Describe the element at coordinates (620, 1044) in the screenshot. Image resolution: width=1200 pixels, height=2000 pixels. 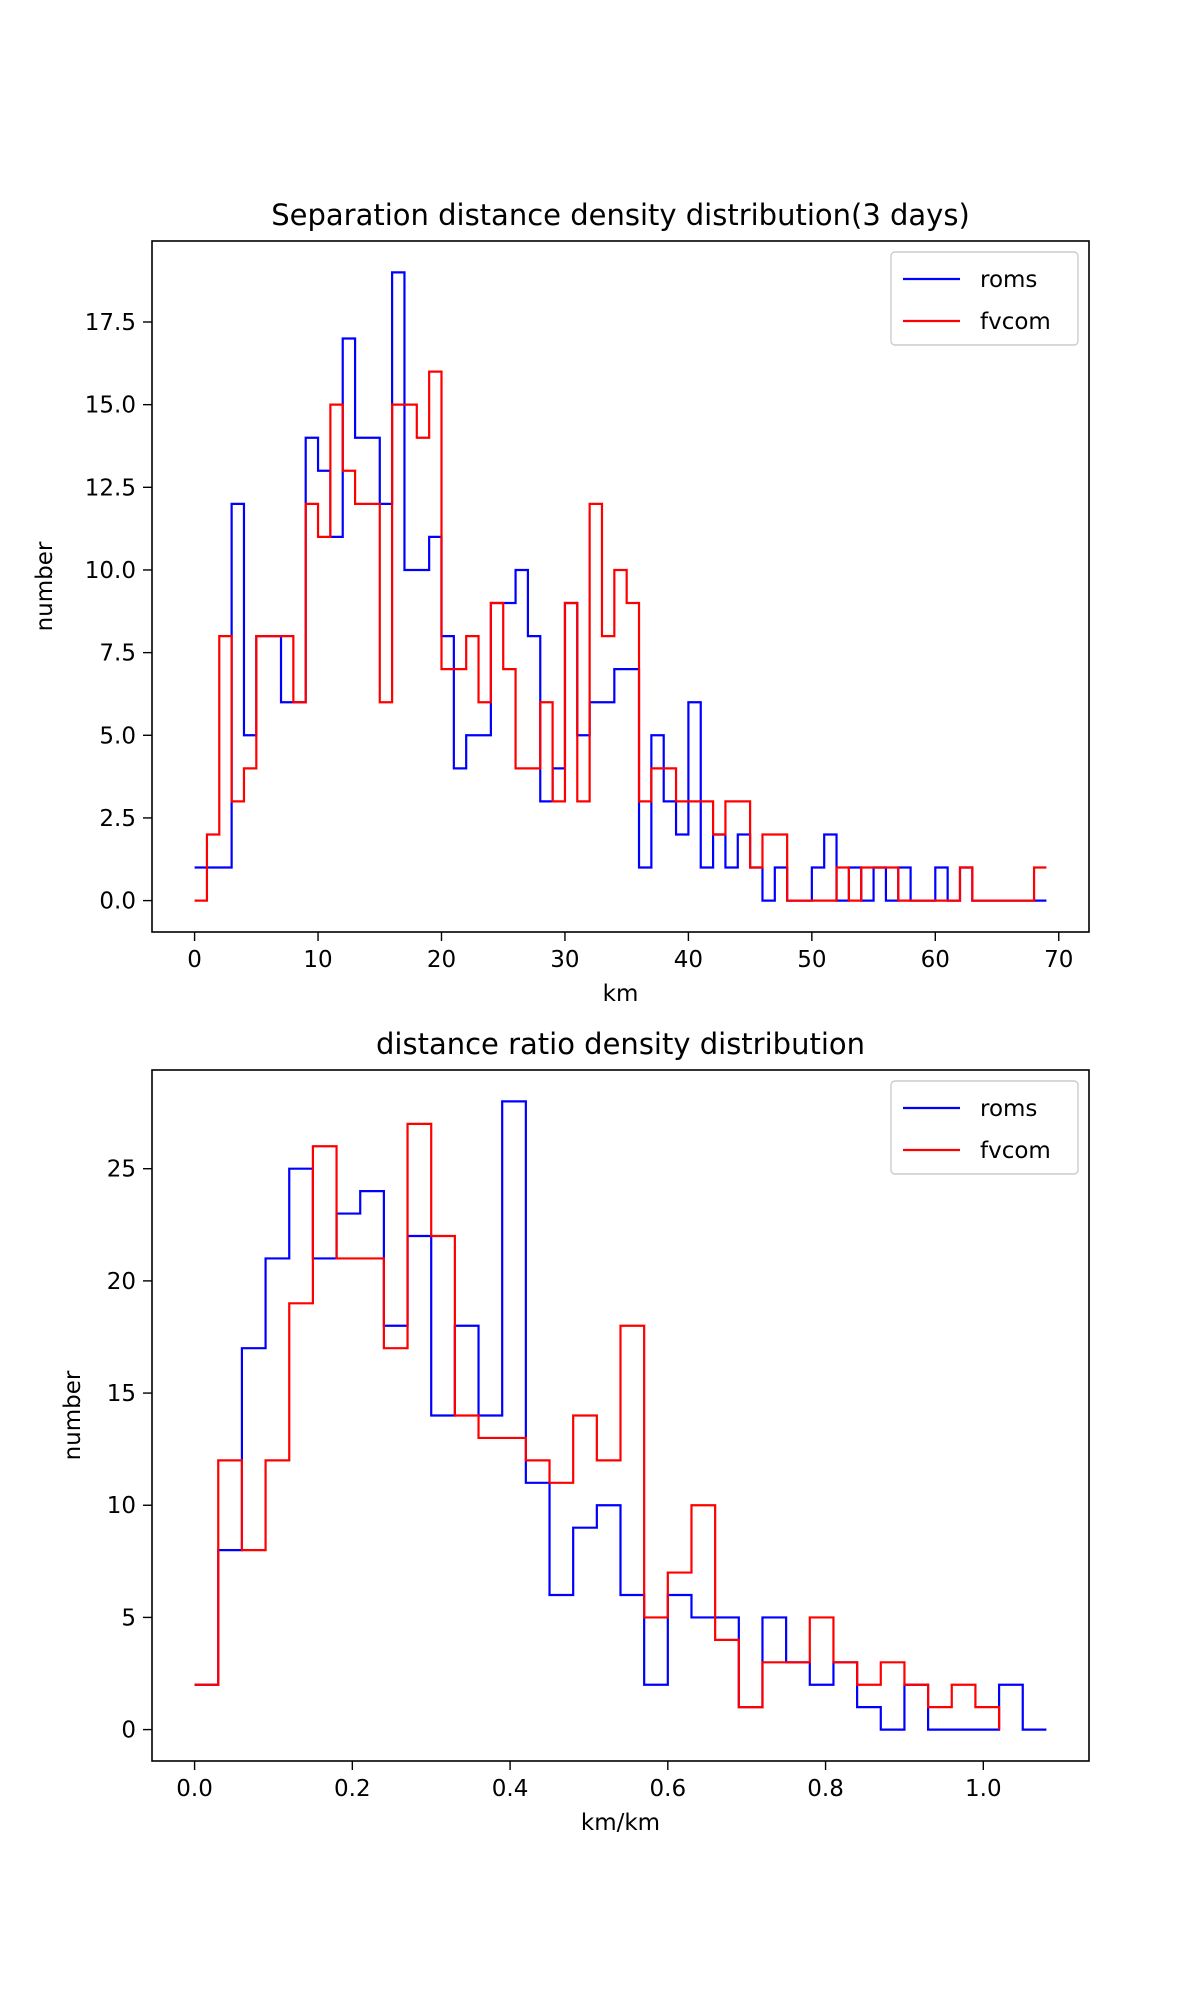
I see `chart-title: distance ratio density distribution` at that location.